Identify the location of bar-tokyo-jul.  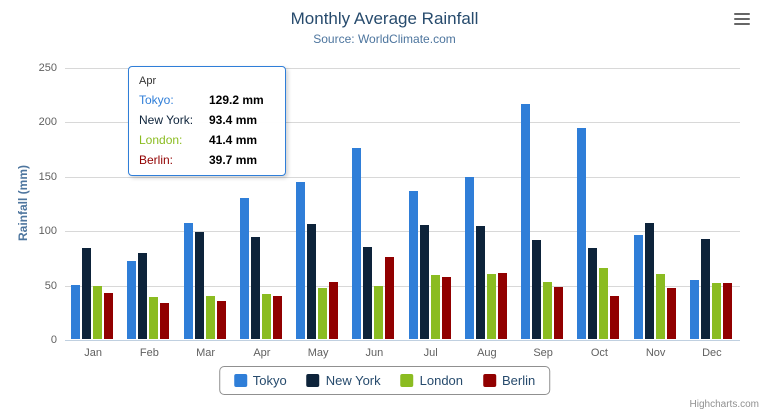
(413, 265).